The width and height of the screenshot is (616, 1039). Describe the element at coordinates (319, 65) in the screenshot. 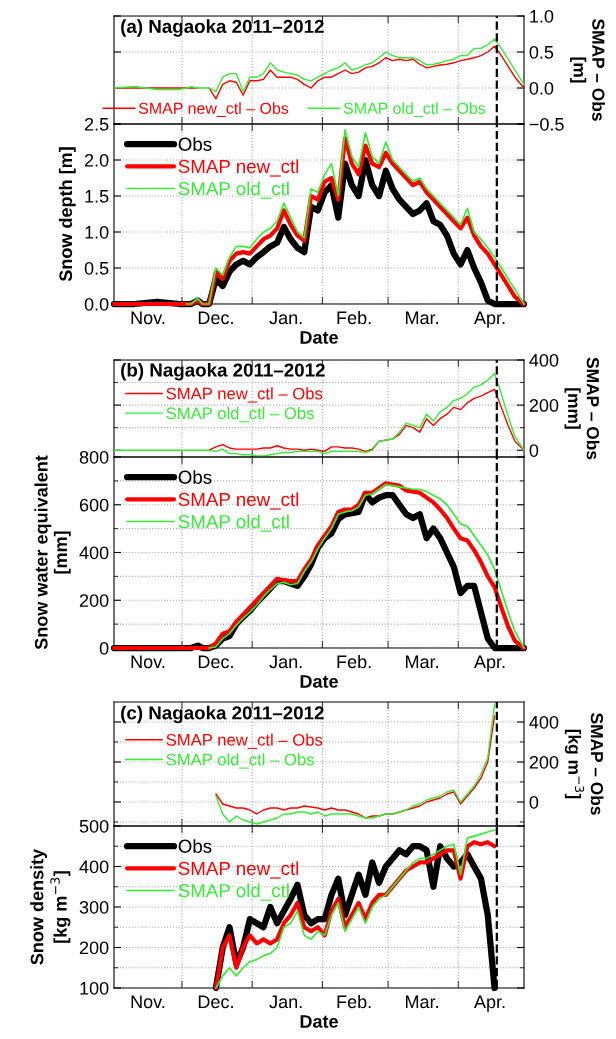

I see `line-series` at that location.